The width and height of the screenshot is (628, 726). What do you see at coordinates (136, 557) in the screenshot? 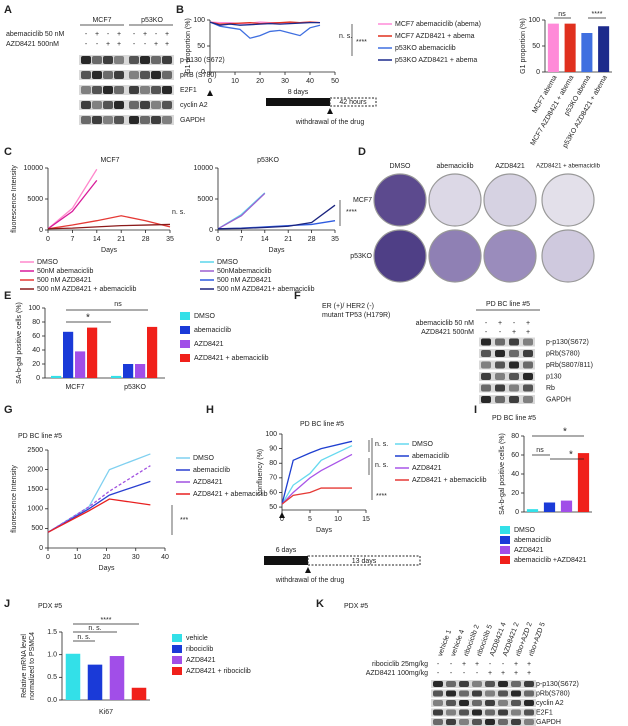
I see `x-tick-label: 30` at bounding box center [136, 557].